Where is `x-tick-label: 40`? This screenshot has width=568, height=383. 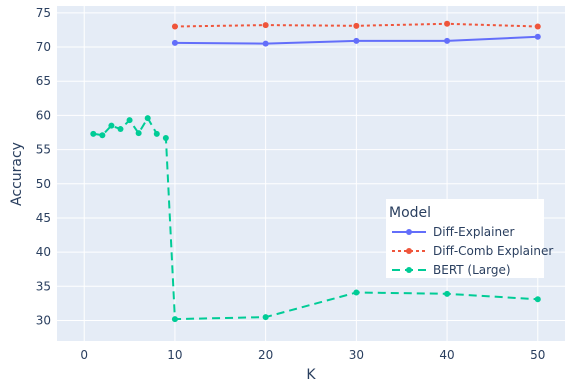
x-tick-label: 40 is located at coordinates (446, 355).